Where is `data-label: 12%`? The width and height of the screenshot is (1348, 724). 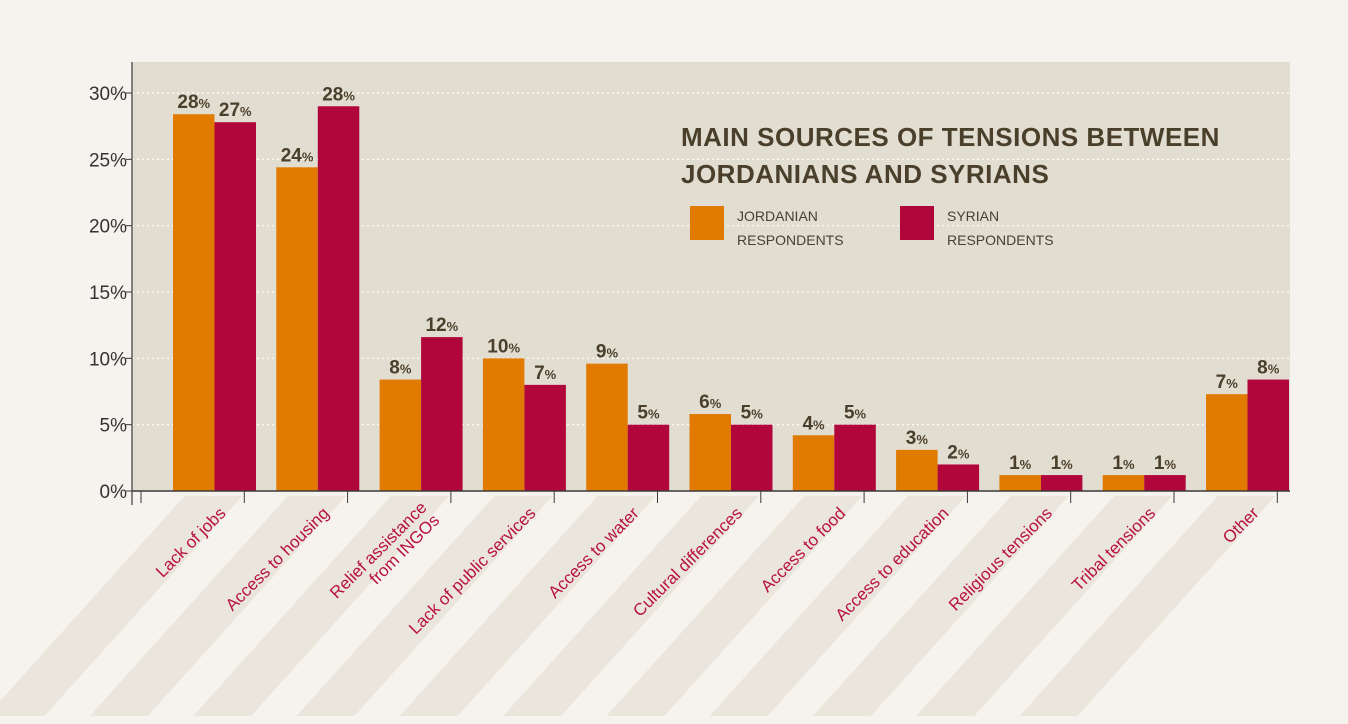
data-label: 12% is located at coordinates (441, 325).